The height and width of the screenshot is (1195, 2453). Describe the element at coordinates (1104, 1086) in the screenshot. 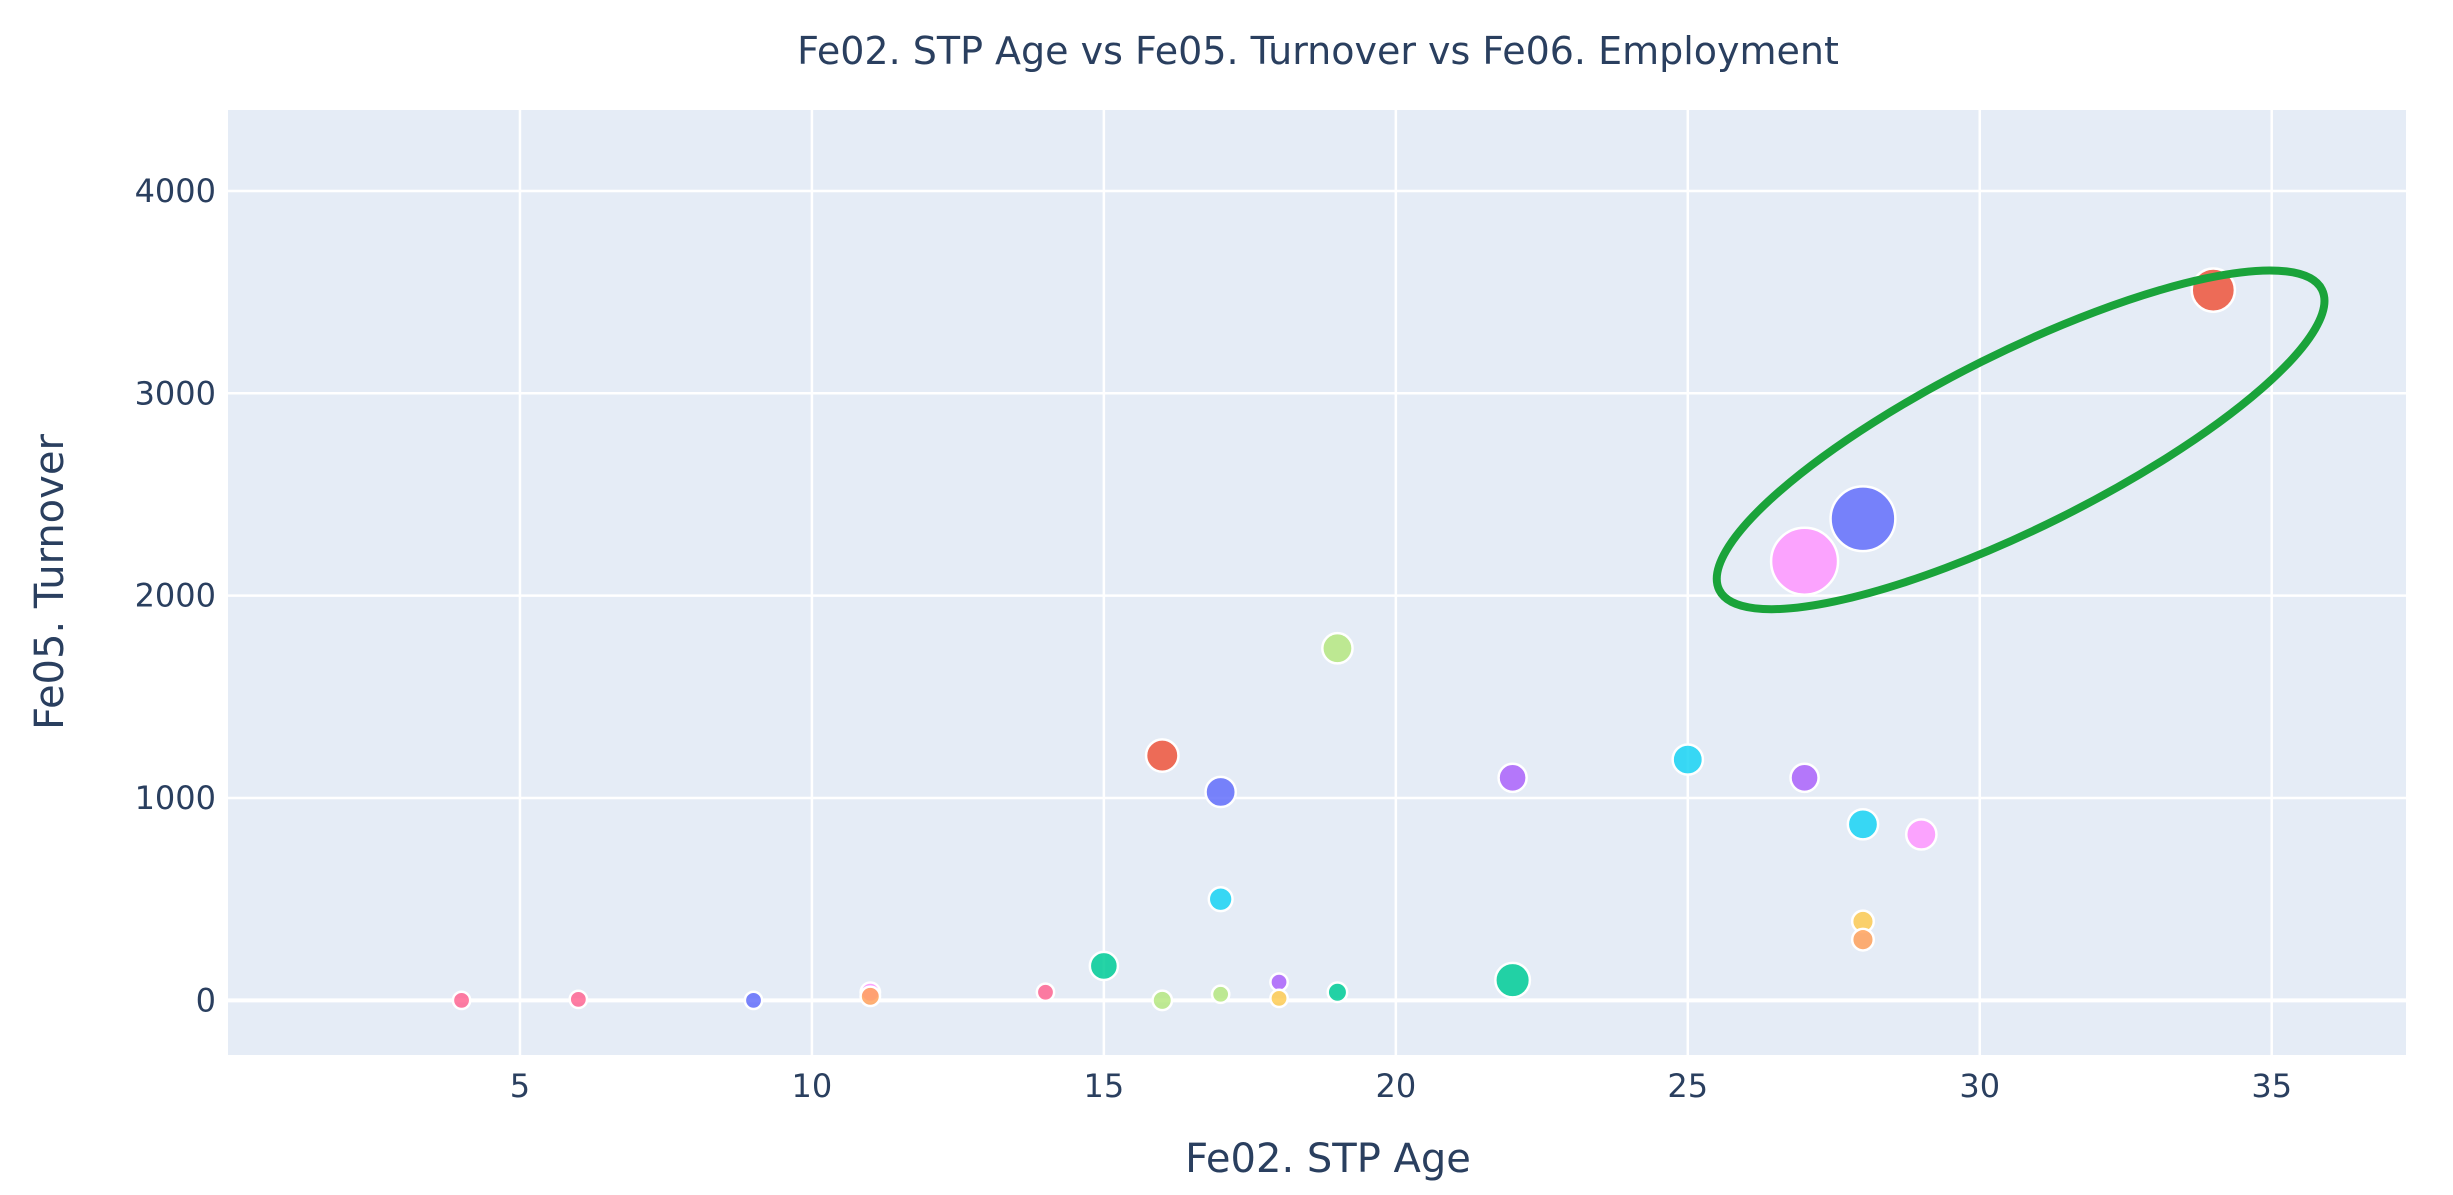

I see `x-tick-label: 15` at that location.